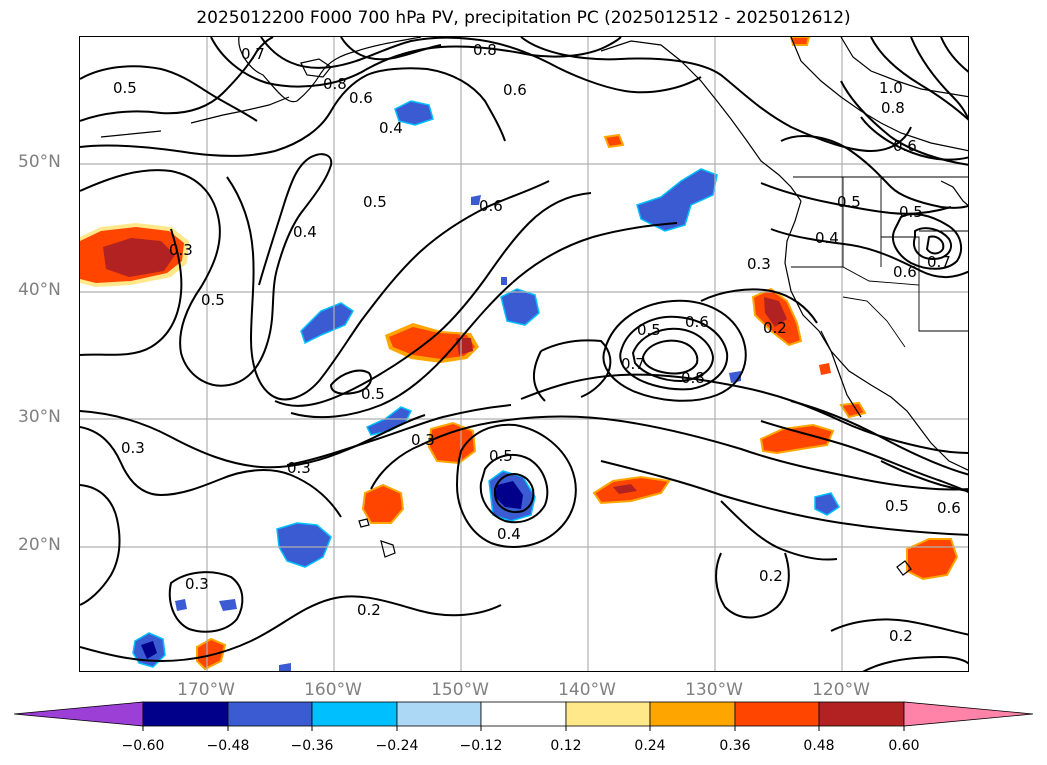 The height and width of the screenshot is (765, 1047). What do you see at coordinates (566, 746) in the screenshot?
I see `colorbar-tick-label: 0.12` at bounding box center [566, 746].